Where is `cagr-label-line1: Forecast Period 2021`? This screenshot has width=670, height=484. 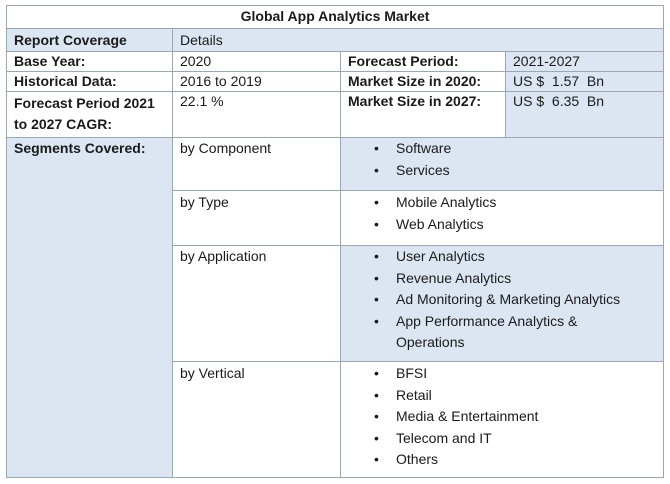
cagr-label-line1: Forecast Period 2021 is located at coordinates (84, 103).